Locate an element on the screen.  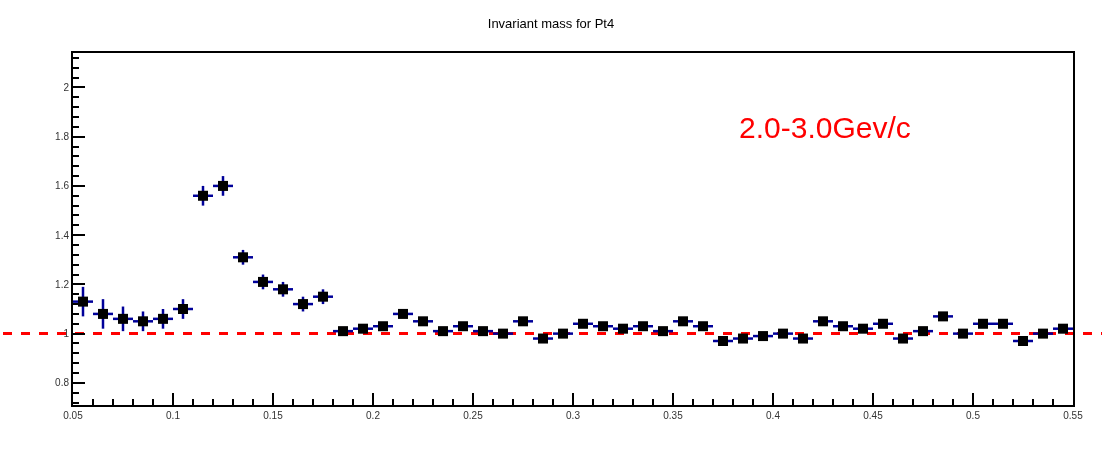
y-tick-label: 1.8 is located at coordinates (62, 137).